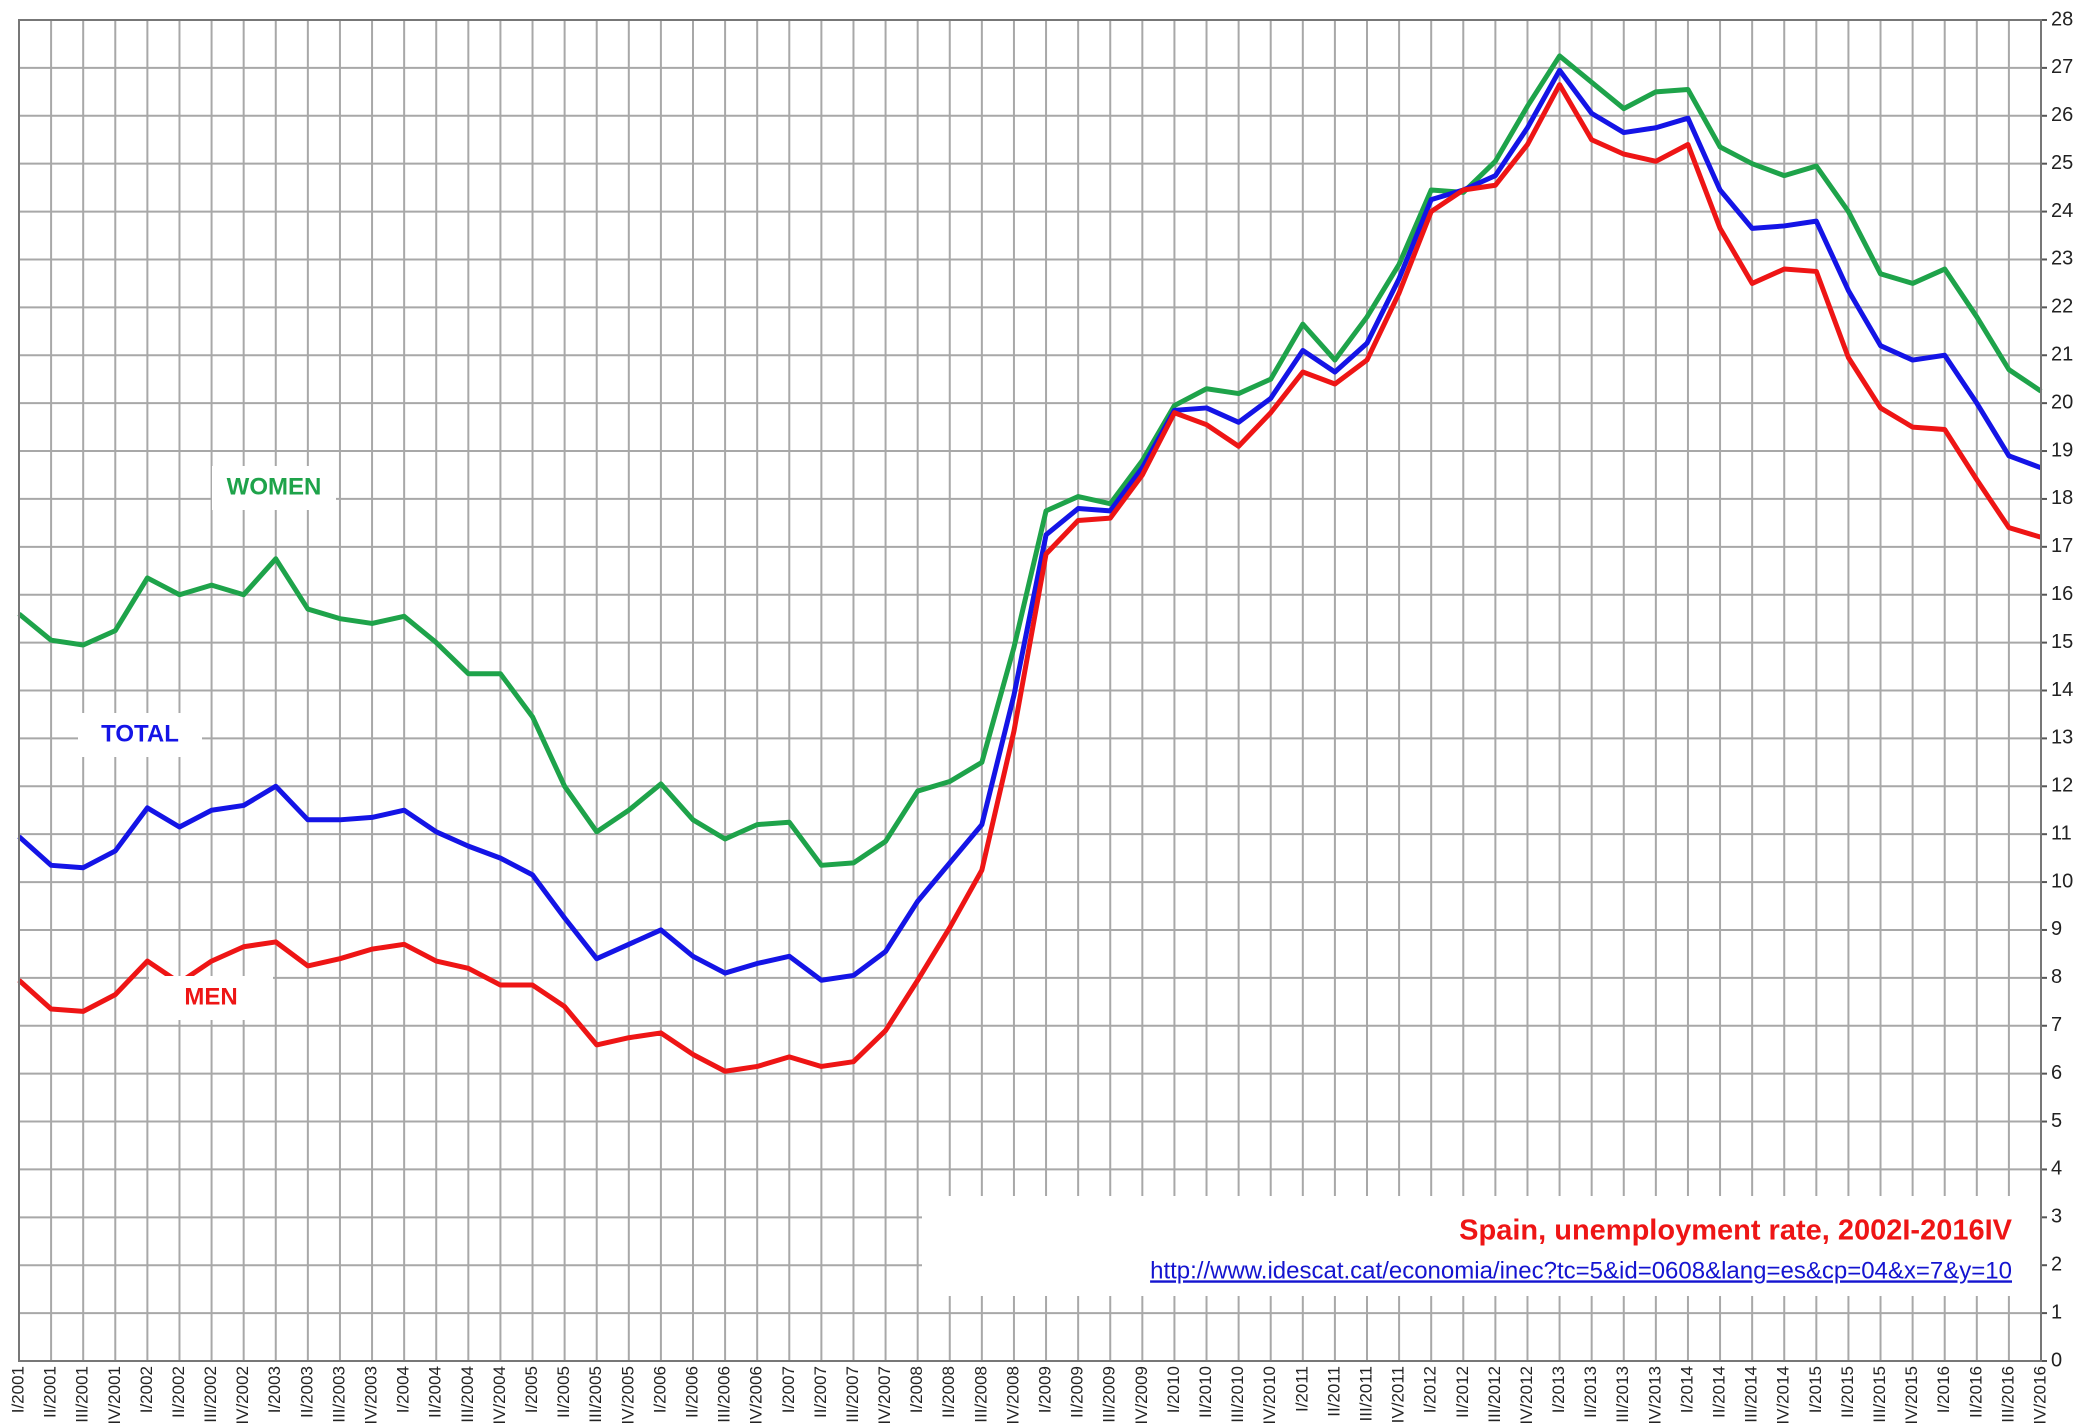  Describe the element at coordinates (691, 1392) in the screenshot. I see `x-tick-label: II/2006` at that location.